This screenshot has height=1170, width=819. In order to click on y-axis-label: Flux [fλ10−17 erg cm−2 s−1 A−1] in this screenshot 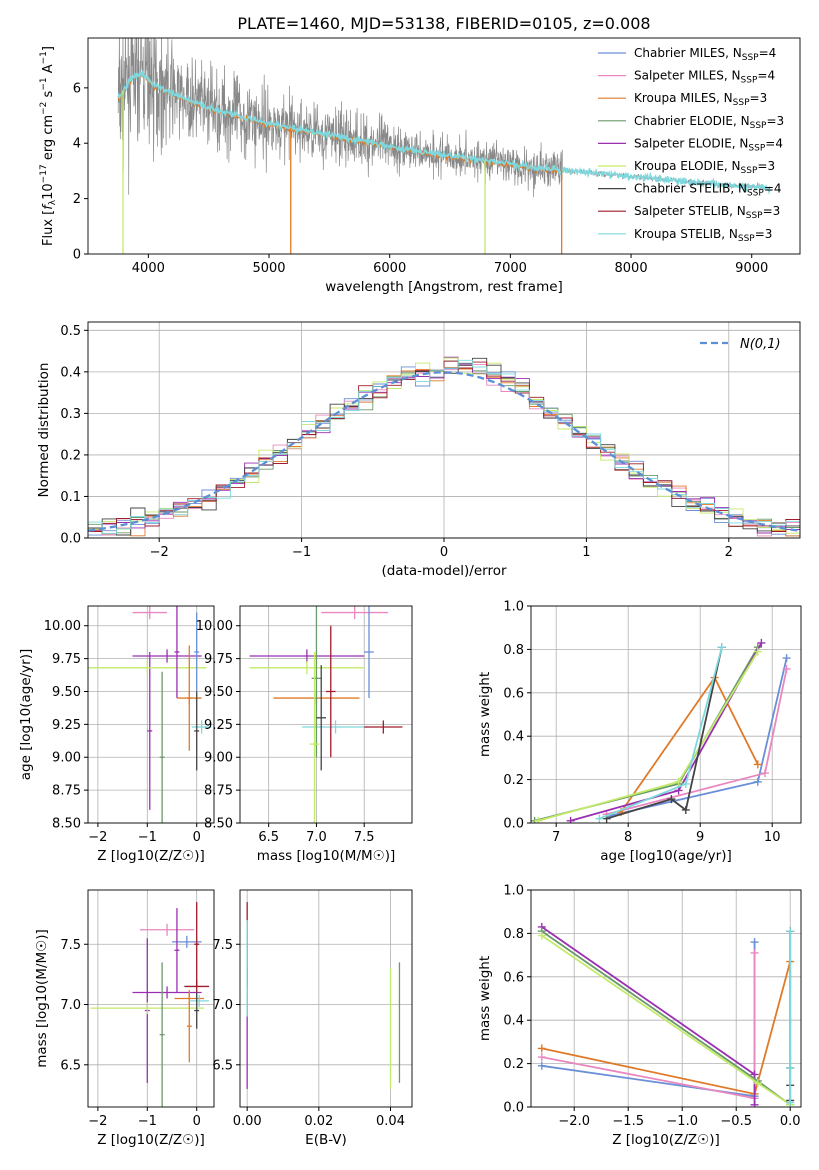, I will do `click(48, 146)`.